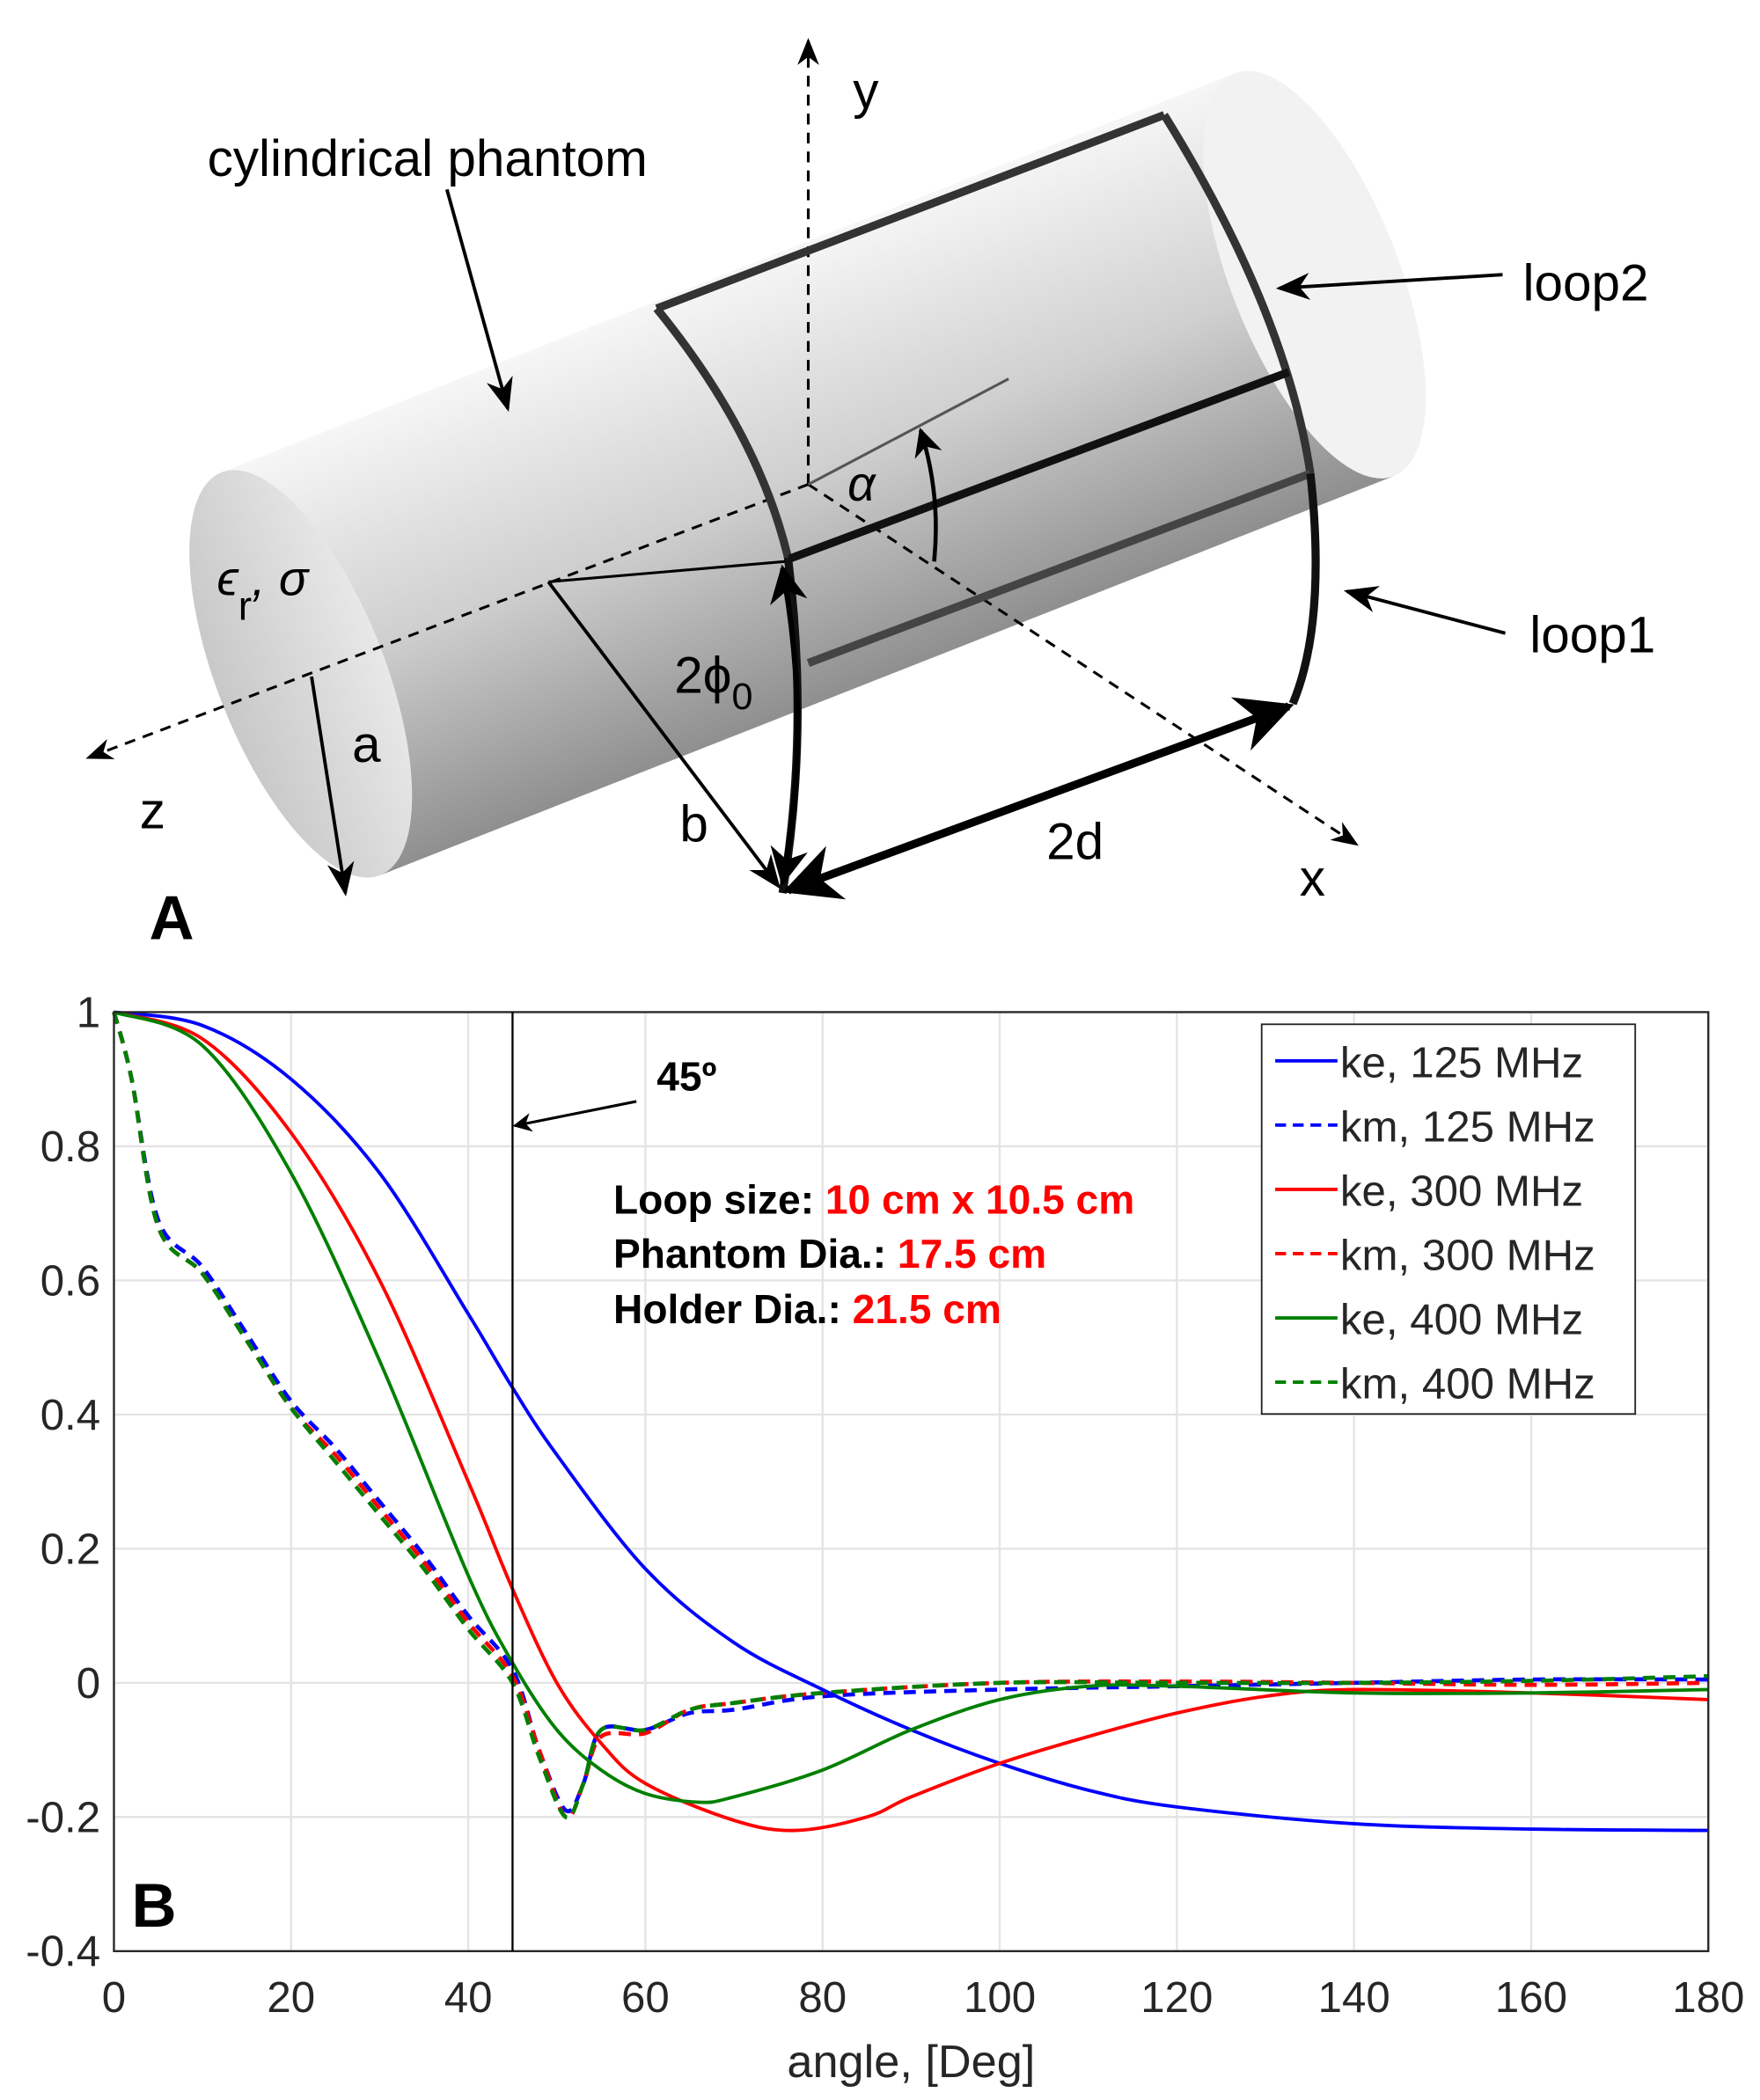 The width and height of the screenshot is (1760, 2100). I want to click on vline-pointer-arrow, so click(574, 1116).